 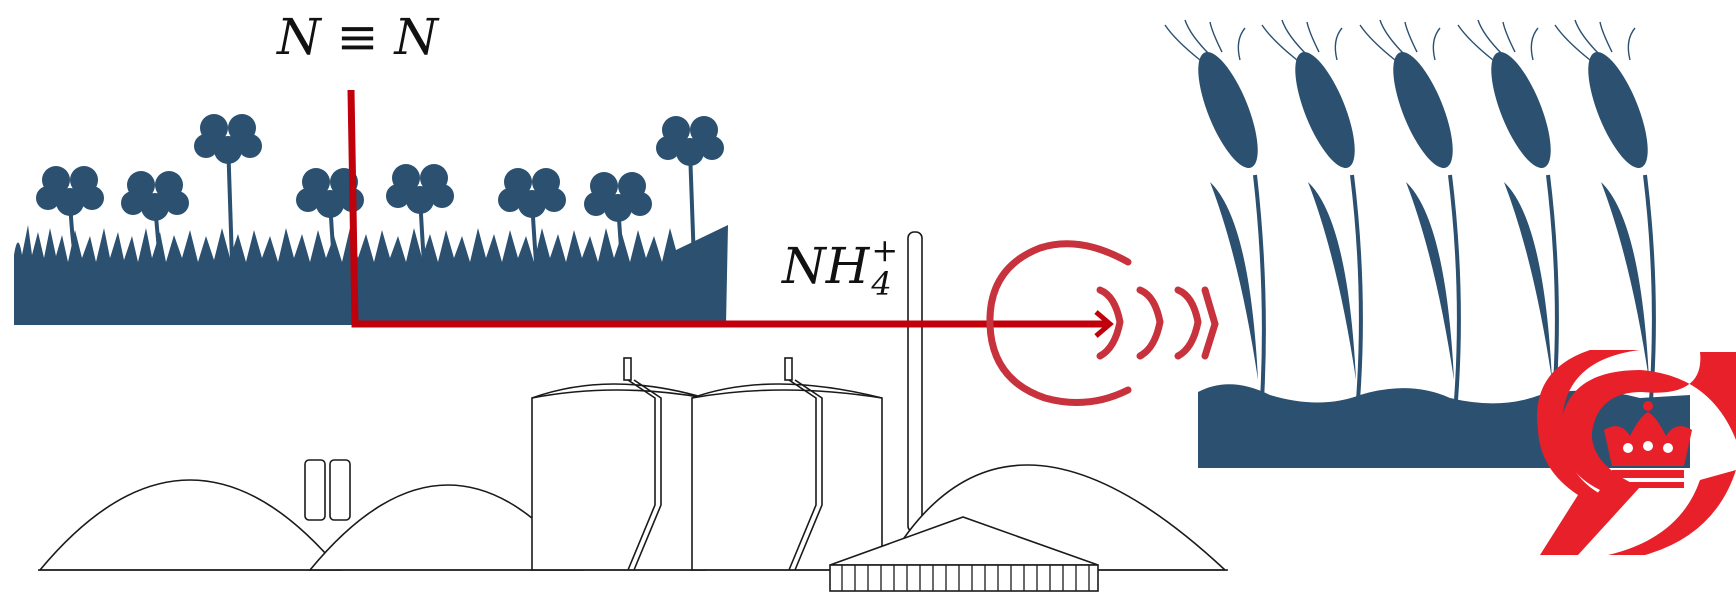 What do you see at coordinates (826, 266) in the screenshot?
I see `ammonium-formula-base: NH` at bounding box center [826, 266].